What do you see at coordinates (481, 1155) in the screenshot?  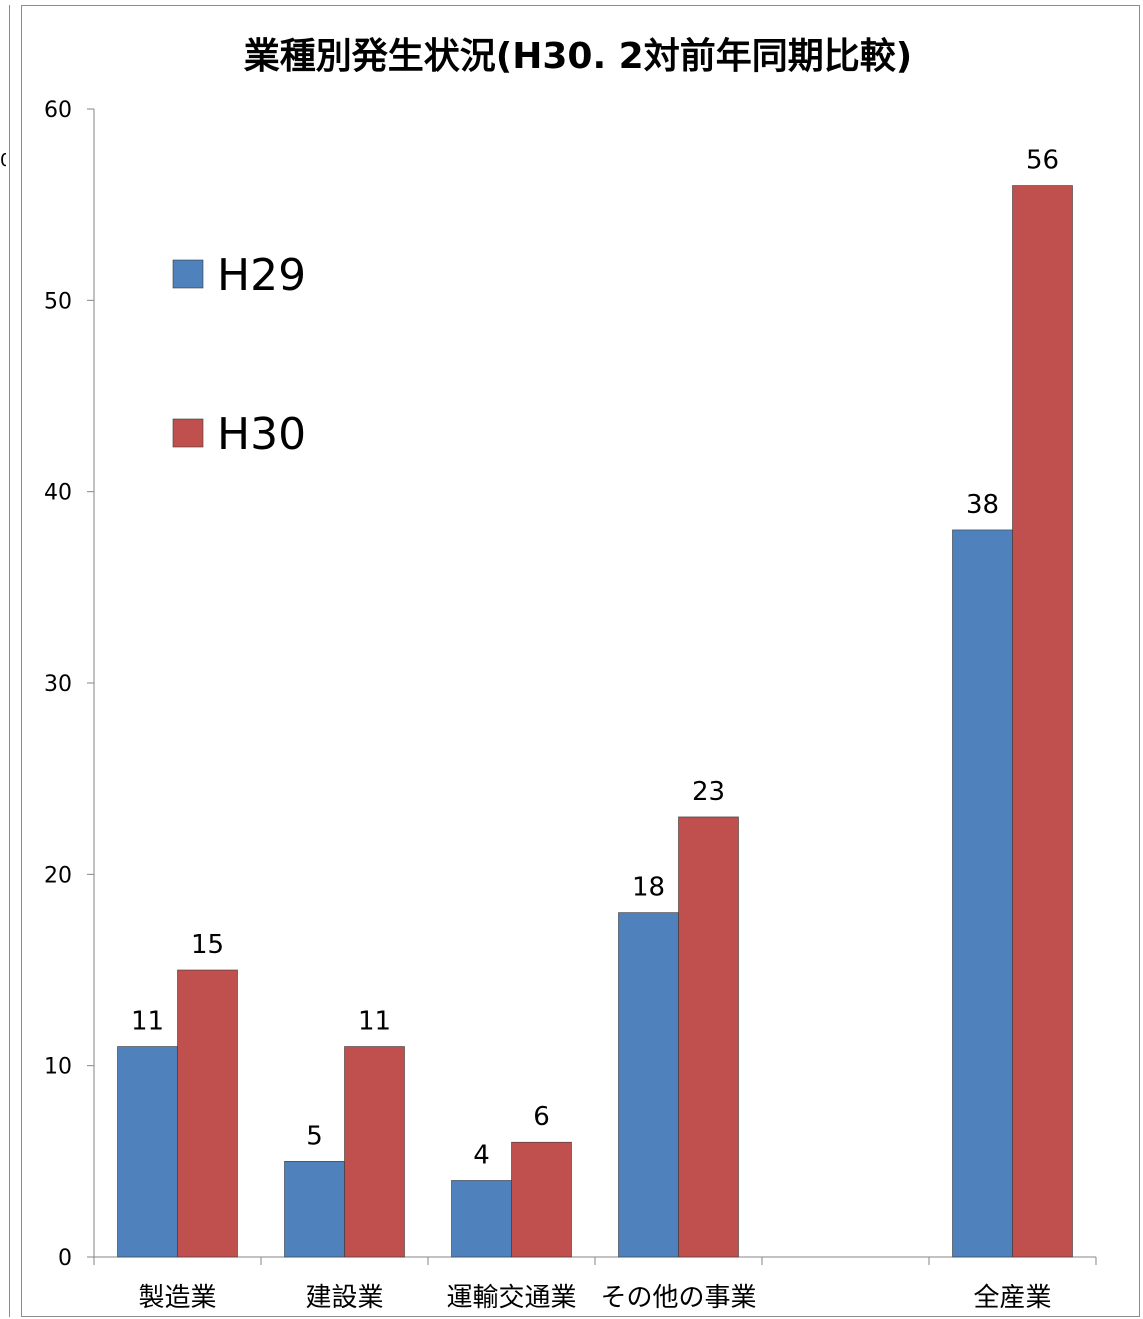 I see `data-label: 4` at bounding box center [481, 1155].